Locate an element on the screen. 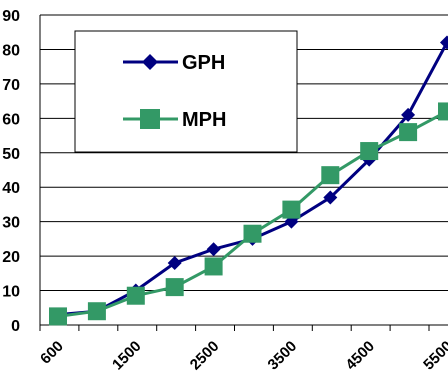  y-tick-label: 0 is located at coordinates (15, 326).